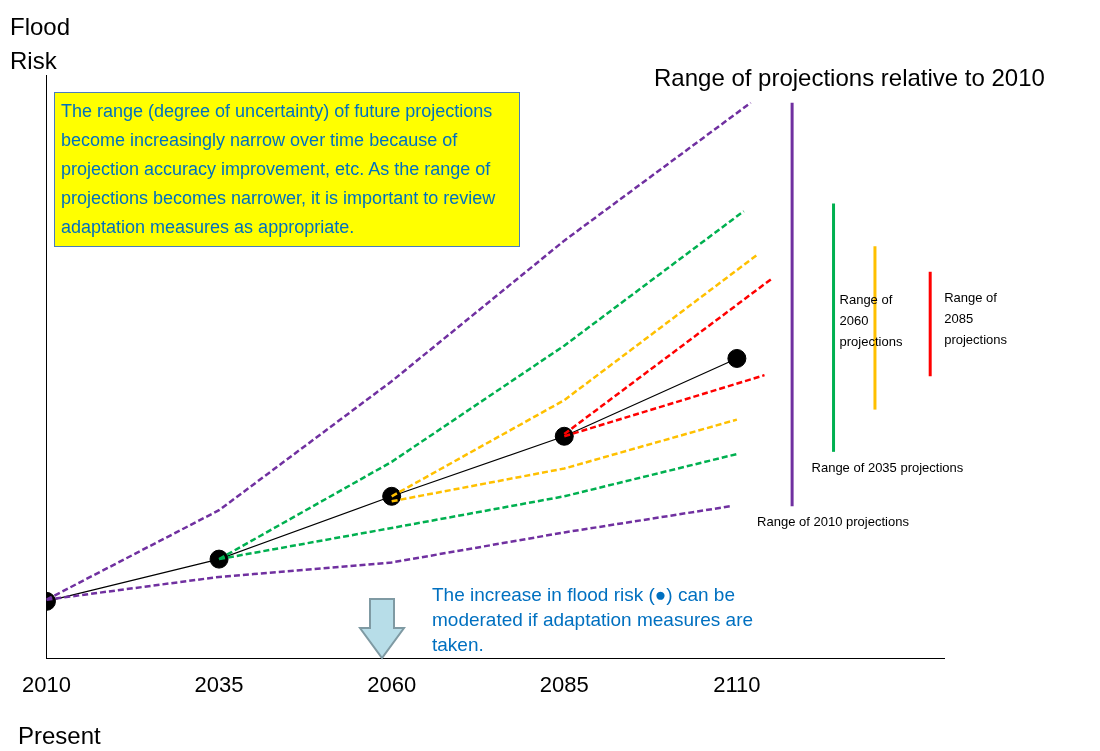  What do you see at coordinates (833, 522) in the screenshot?
I see `text: Range of 2010 projections` at bounding box center [833, 522].